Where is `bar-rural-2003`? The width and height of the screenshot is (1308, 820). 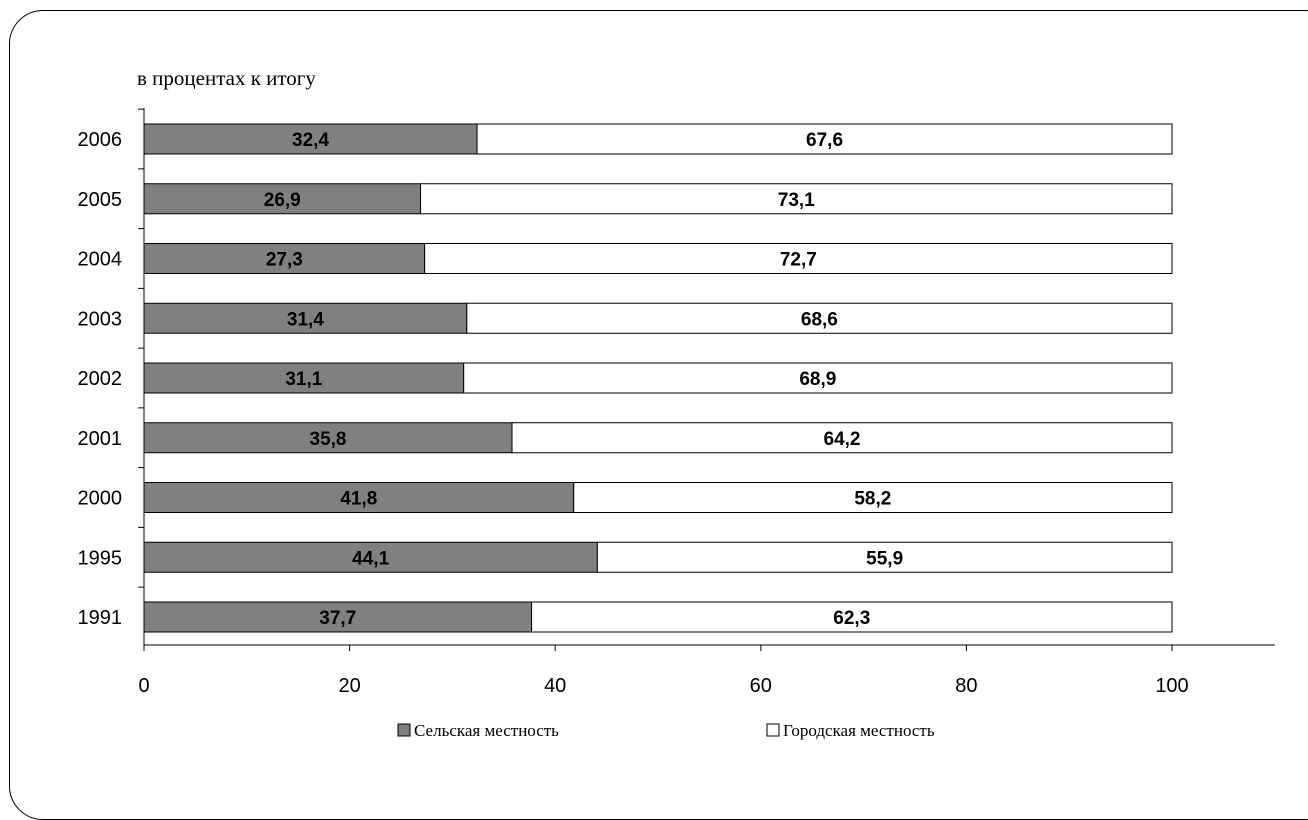 bar-rural-2003 is located at coordinates (305, 318).